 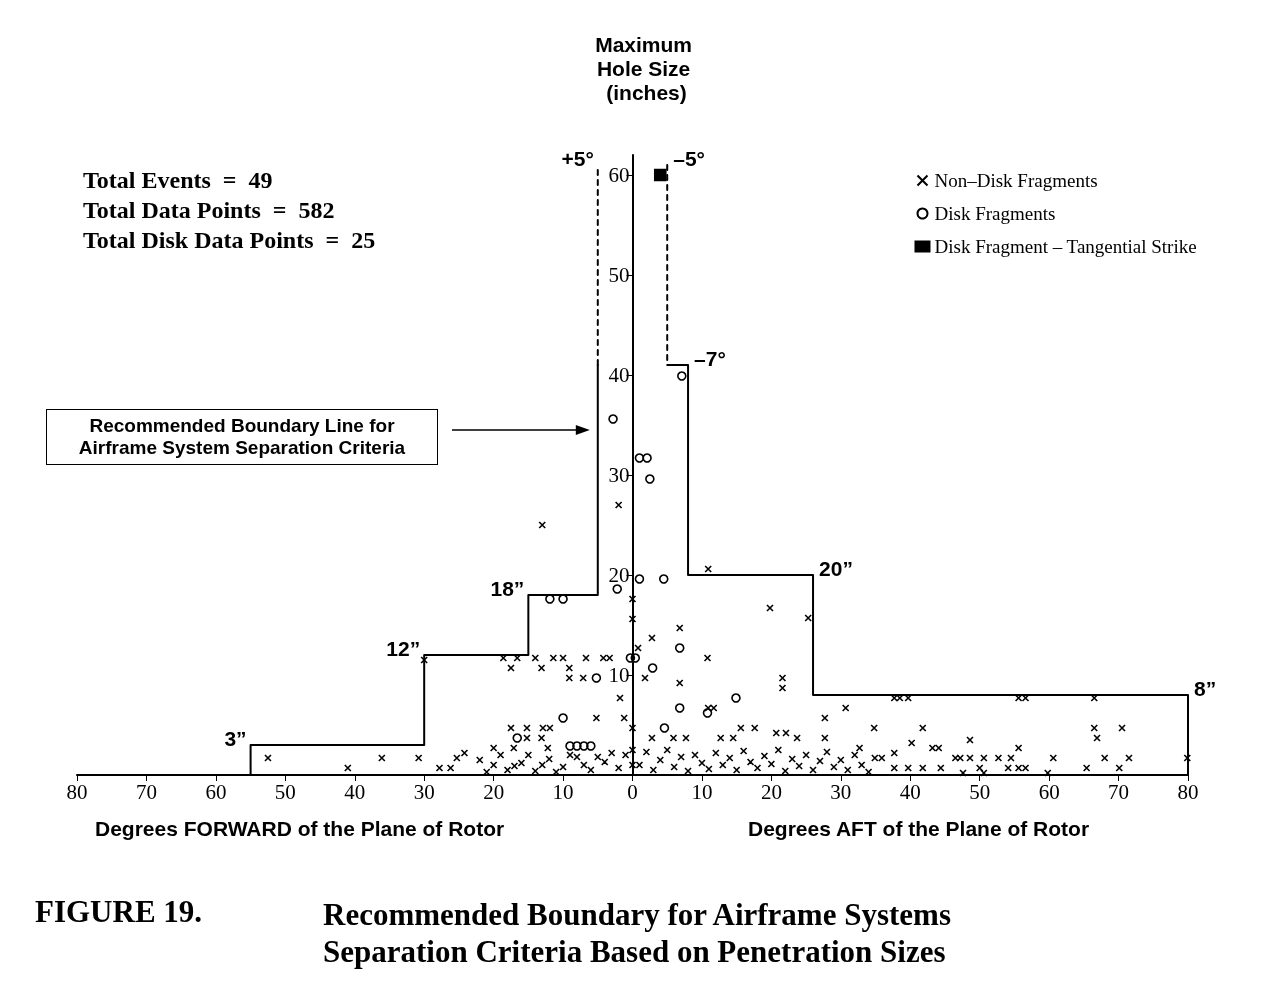 I want to click on text: Degrees AFT of the Plane of Rotor, so click(x=919, y=828).